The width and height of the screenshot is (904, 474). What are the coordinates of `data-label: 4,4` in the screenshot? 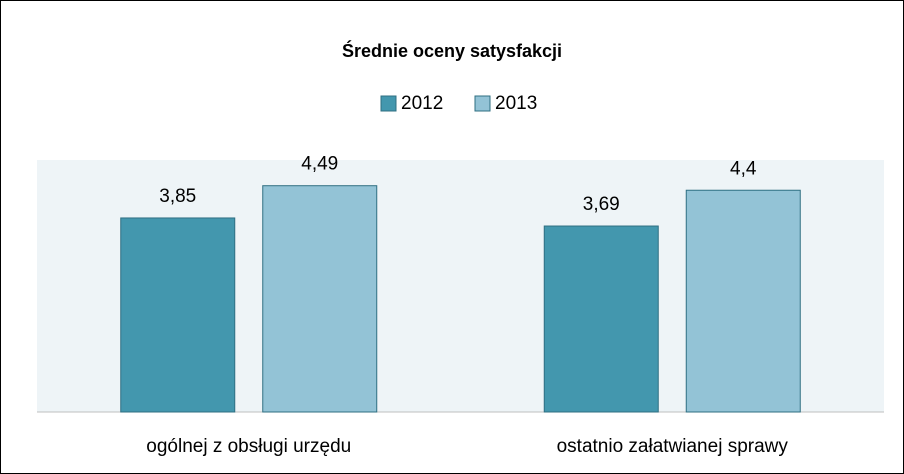 It's located at (743, 168).